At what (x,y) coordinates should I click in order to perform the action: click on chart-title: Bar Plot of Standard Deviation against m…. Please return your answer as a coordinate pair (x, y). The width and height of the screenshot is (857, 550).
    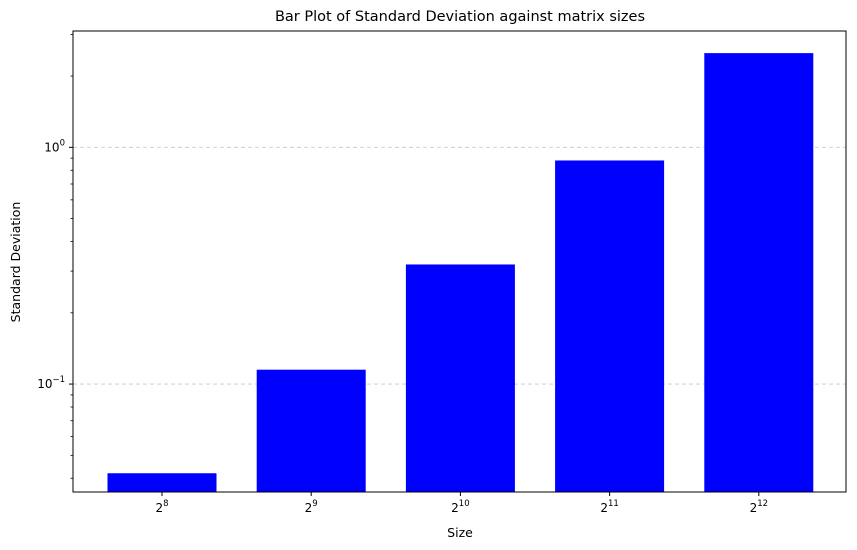
    Looking at the image, I should click on (460, 17).